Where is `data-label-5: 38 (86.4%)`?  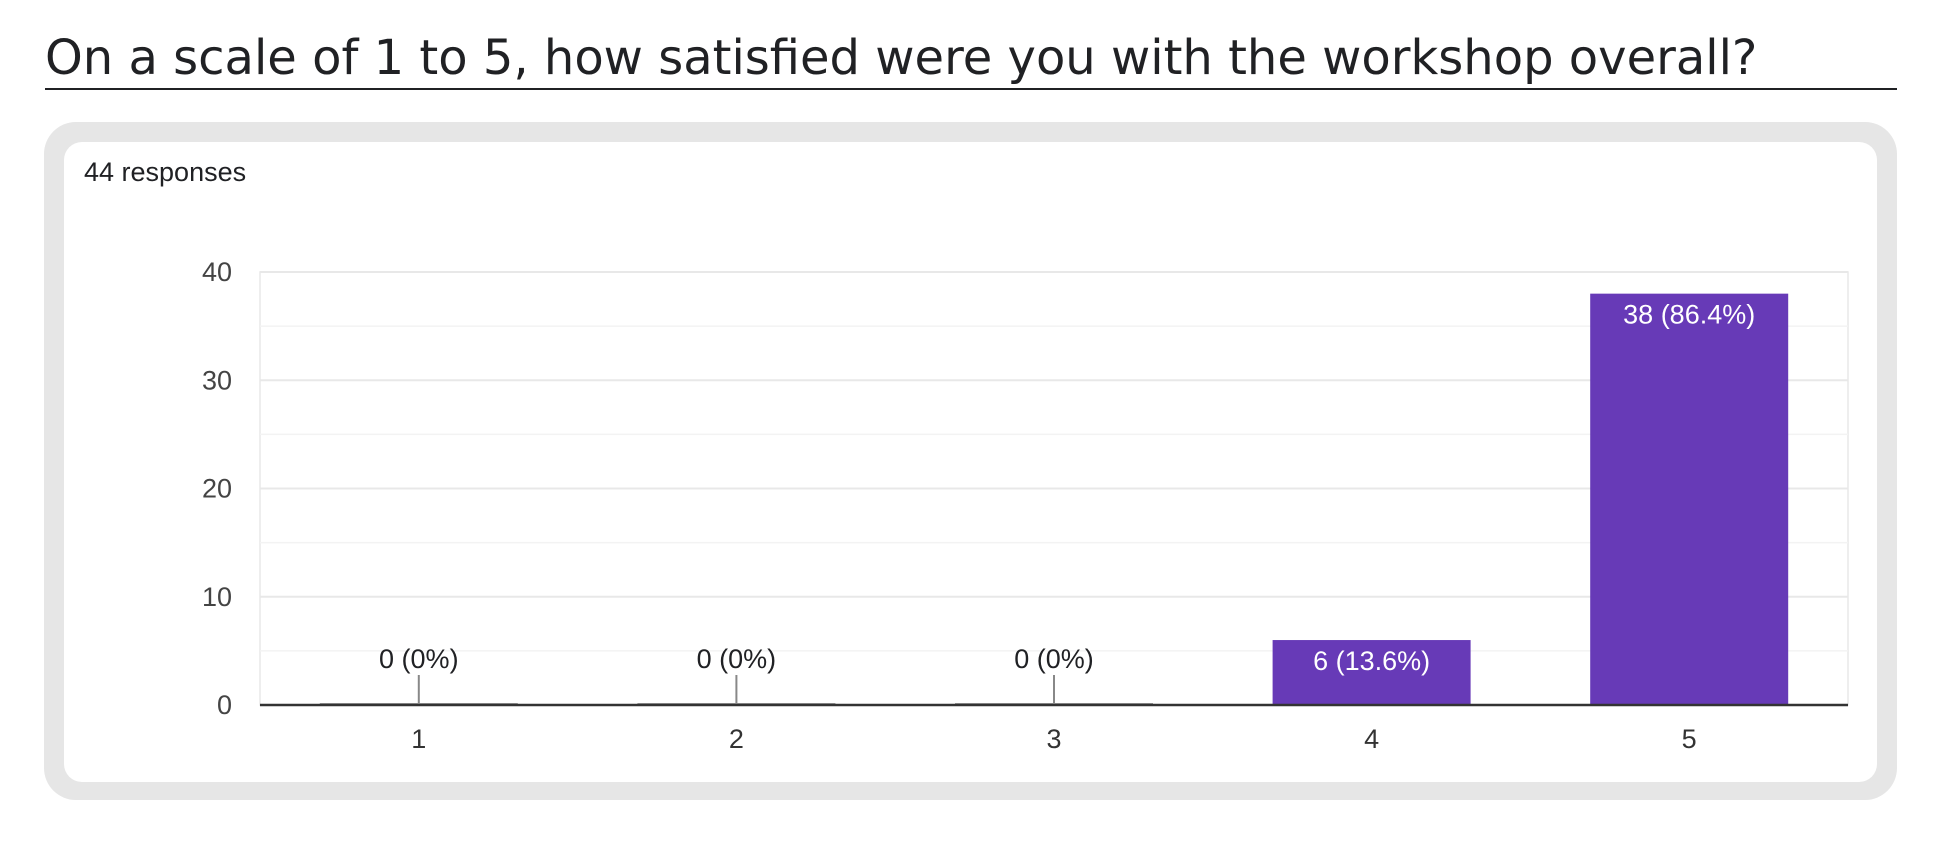
data-label-5: 38 (86.4%) is located at coordinates (1689, 315).